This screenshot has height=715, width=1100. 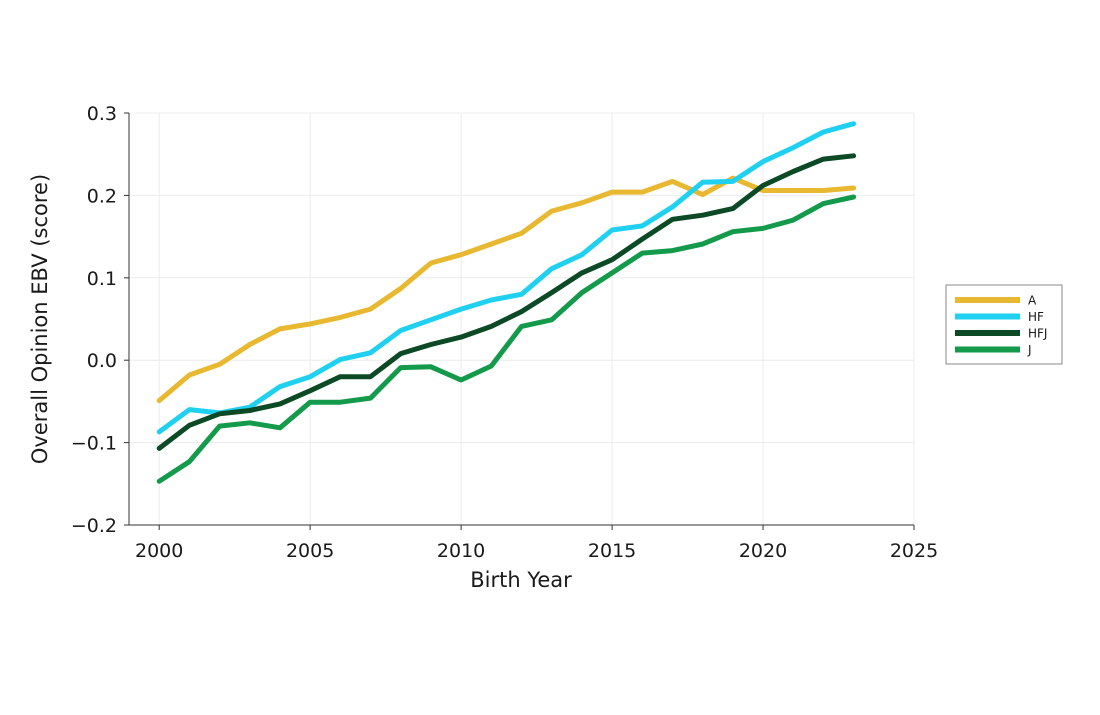 I want to click on x-axis-title: Birth Year, so click(x=521, y=580).